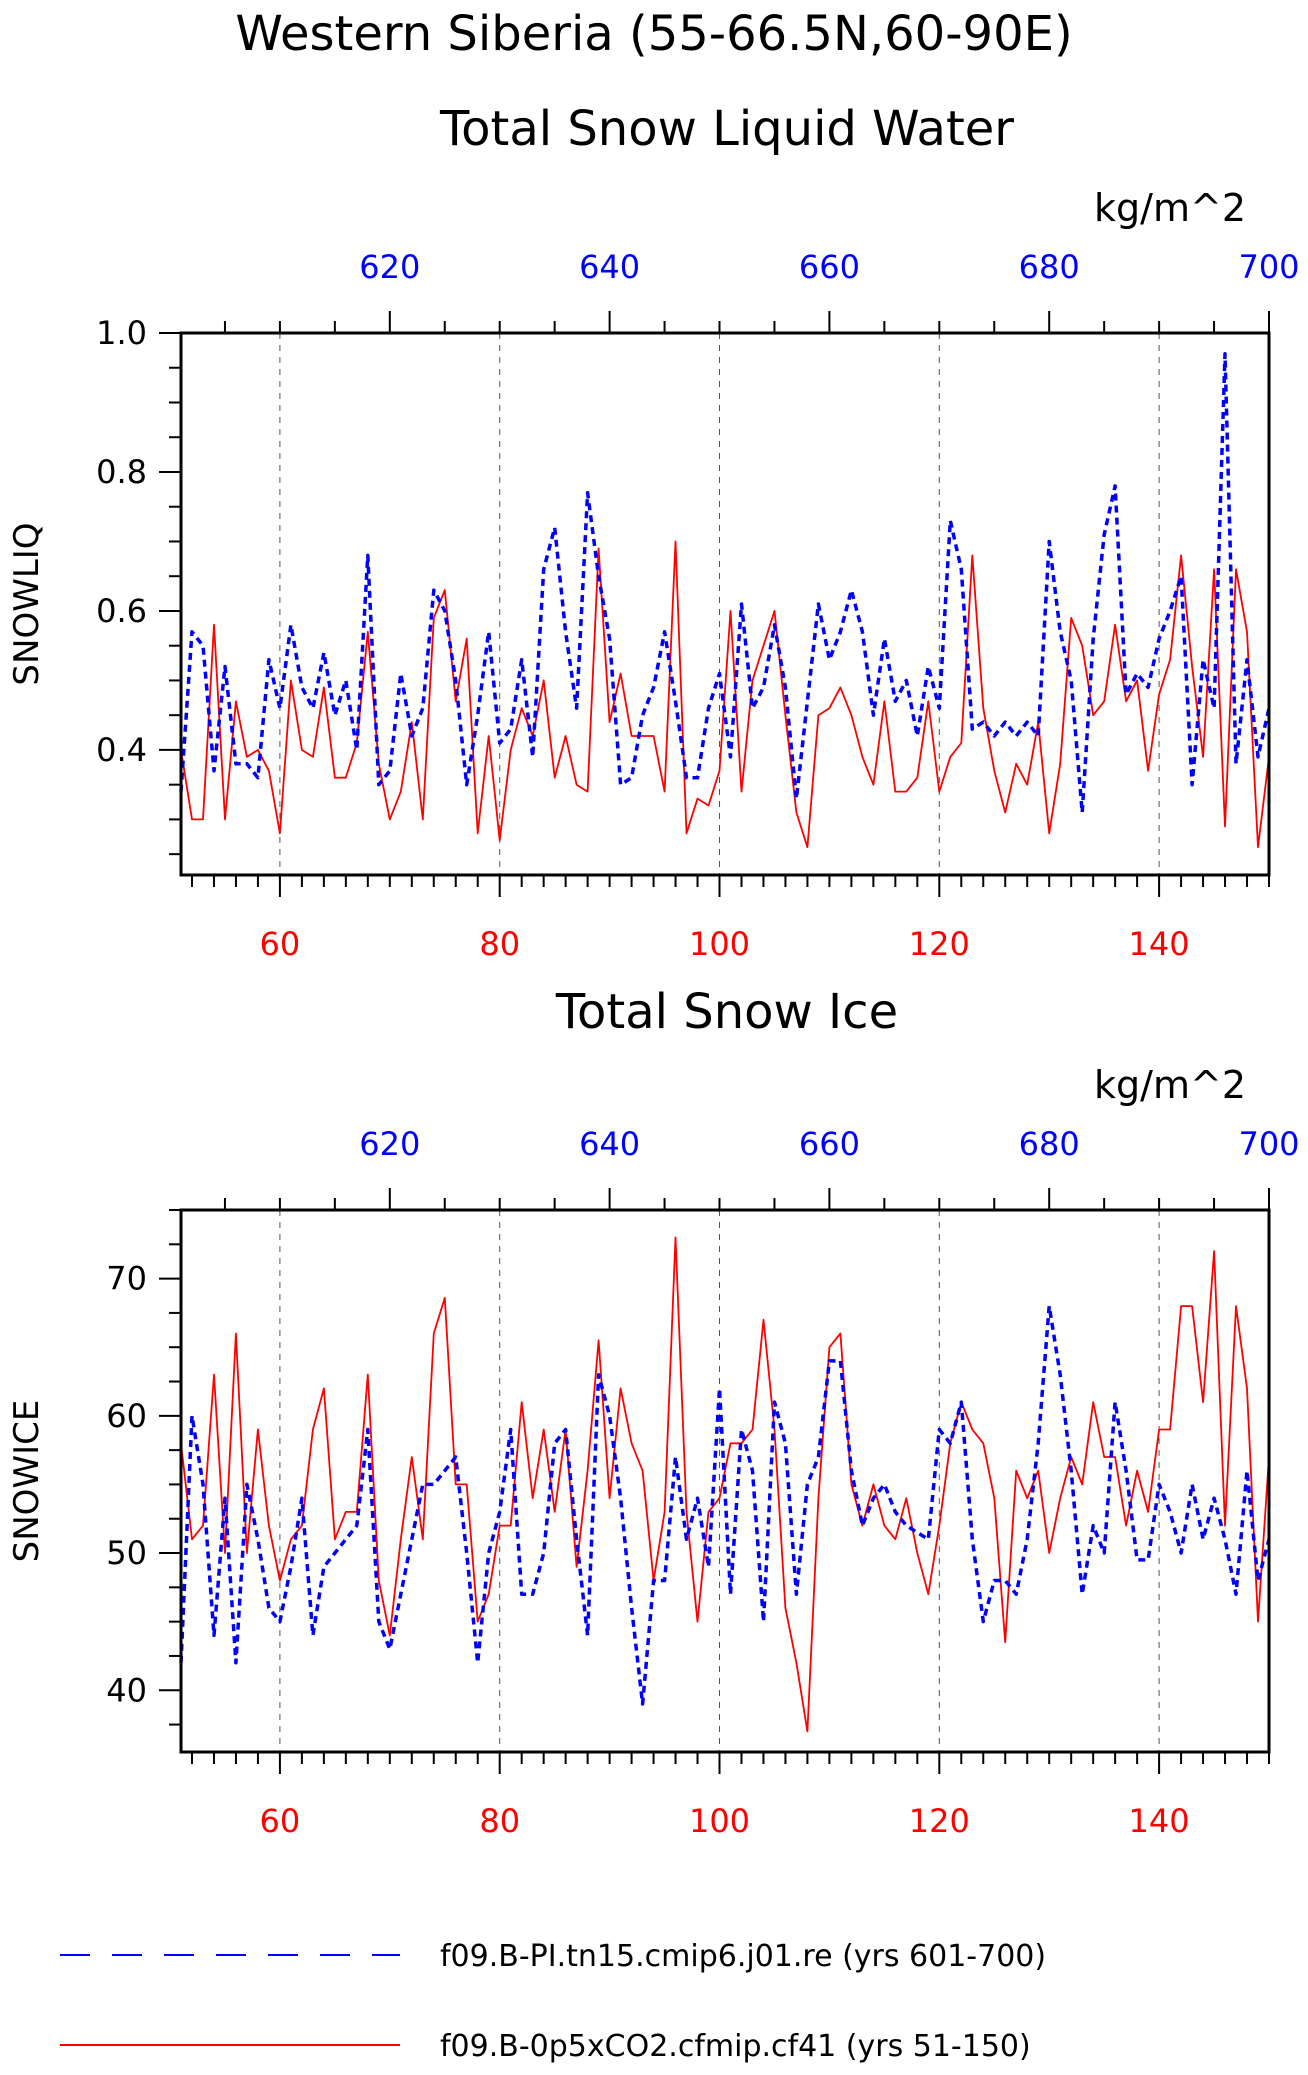  Describe the element at coordinates (121, 750) in the screenshot. I see `y-tick-label: 0.4` at that location.